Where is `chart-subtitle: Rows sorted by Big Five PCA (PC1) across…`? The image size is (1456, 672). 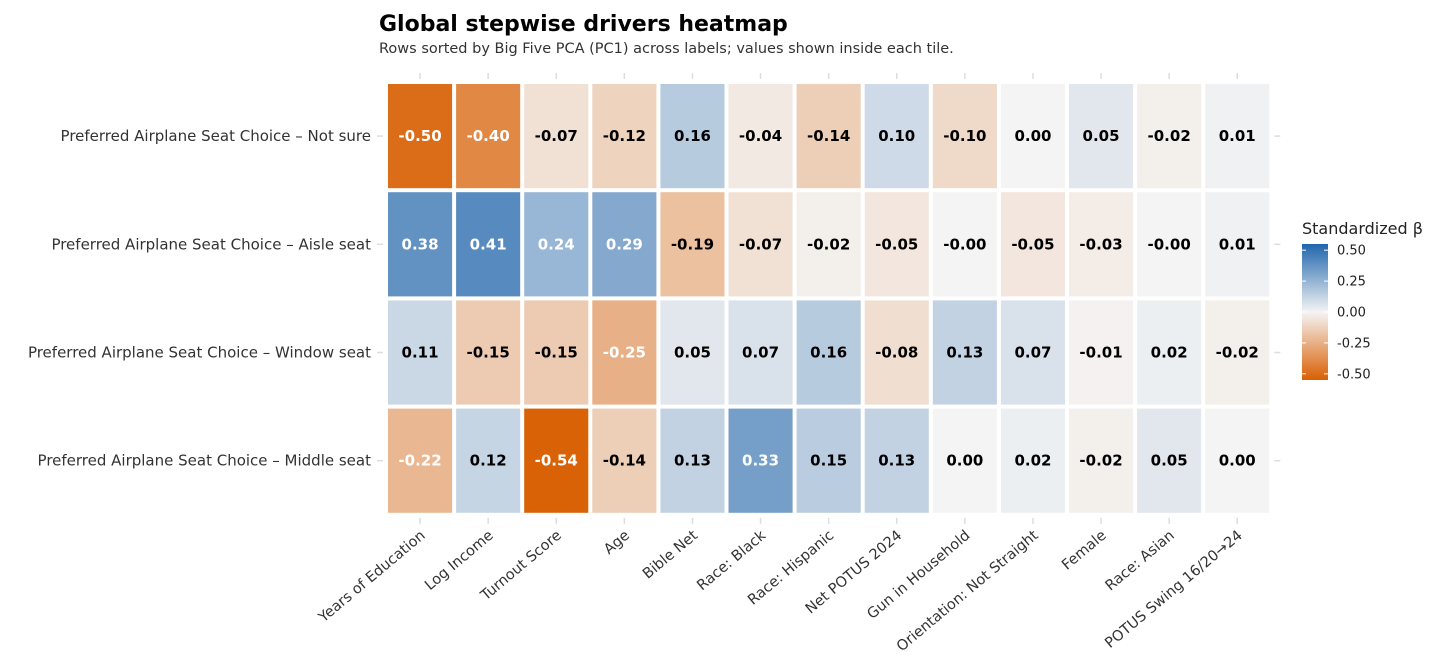
chart-subtitle: Rows sorted by Big Five PCA (PC1) across… is located at coordinates (666, 49).